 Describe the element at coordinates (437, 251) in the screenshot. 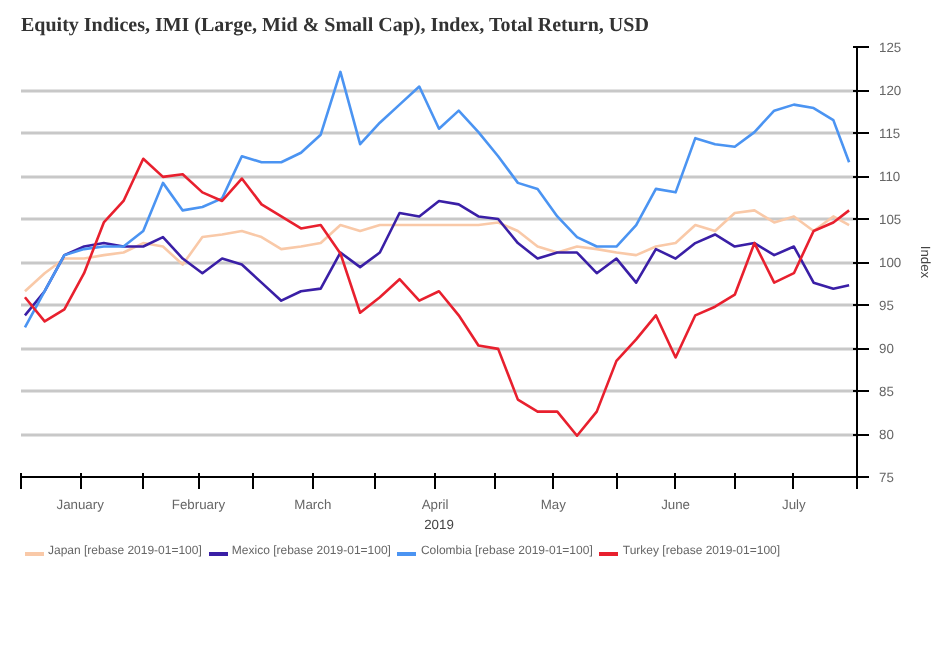

I see `line-series` at that location.